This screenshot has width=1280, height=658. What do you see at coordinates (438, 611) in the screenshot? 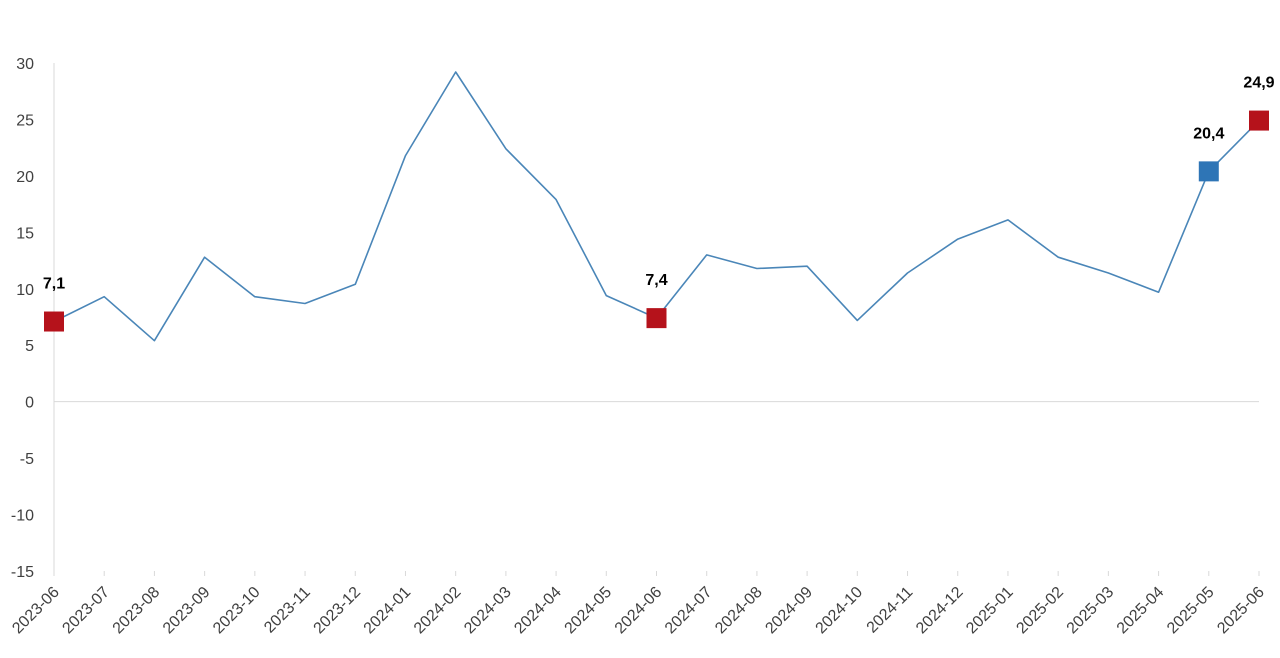
I see `x-tick-label: 2024-02` at bounding box center [438, 611].